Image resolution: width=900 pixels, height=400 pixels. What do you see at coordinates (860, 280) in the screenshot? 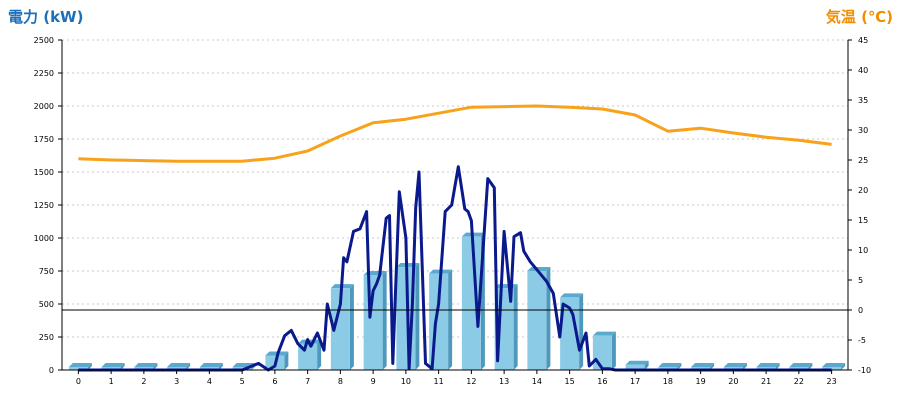
I see `right-tick-label: 5` at bounding box center [860, 280].